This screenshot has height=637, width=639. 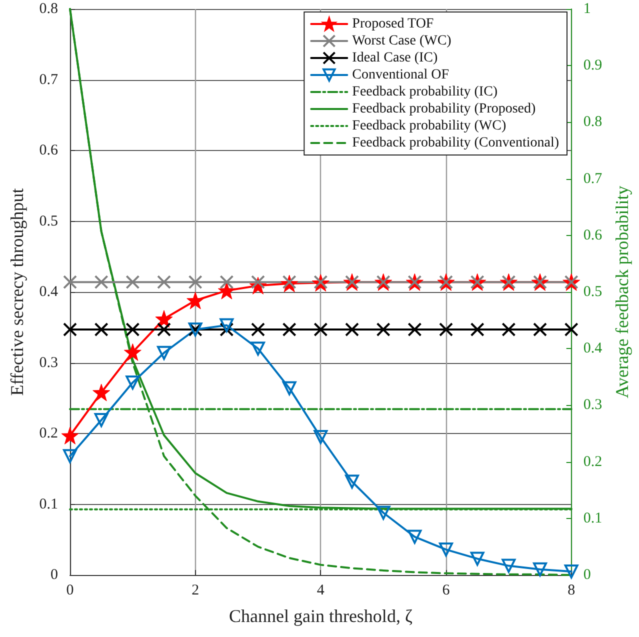 What do you see at coordinates (48, 80) in the screenshot?
I see `y-tick-label: 0.7` at bounding box center [48, 80].